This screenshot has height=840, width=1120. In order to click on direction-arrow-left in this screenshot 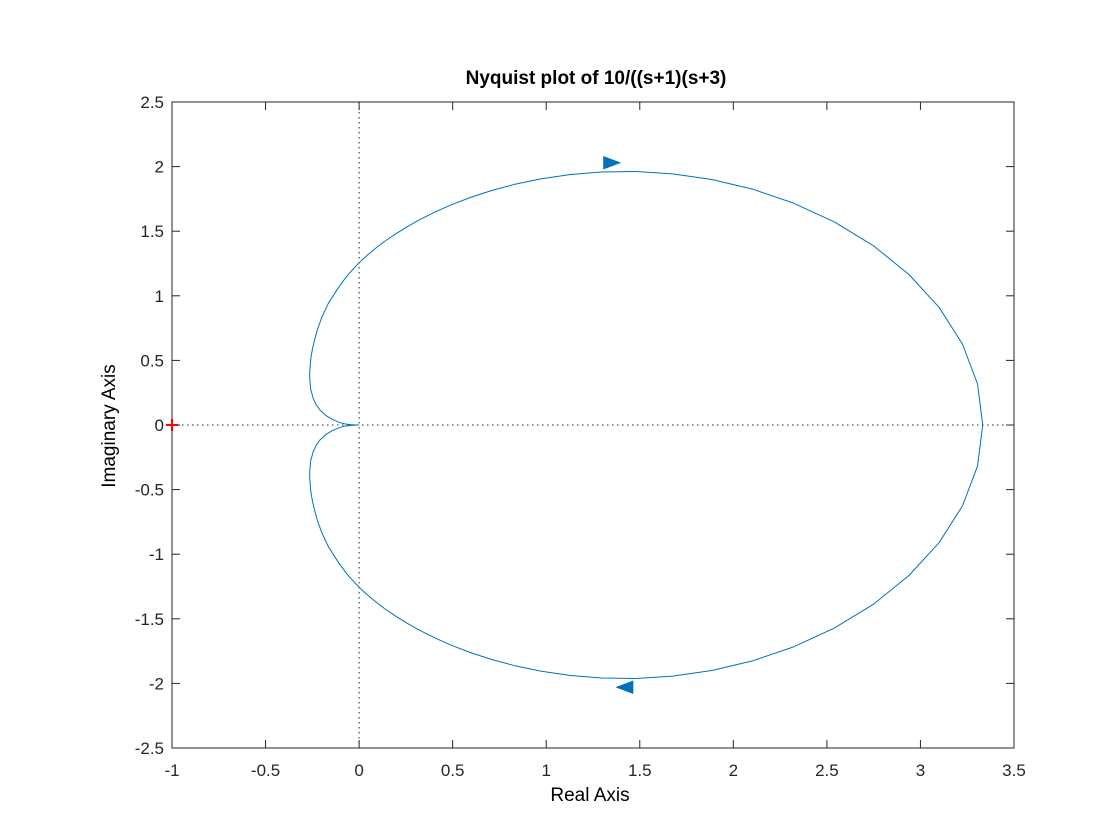, I will do `click(624, 687)`.